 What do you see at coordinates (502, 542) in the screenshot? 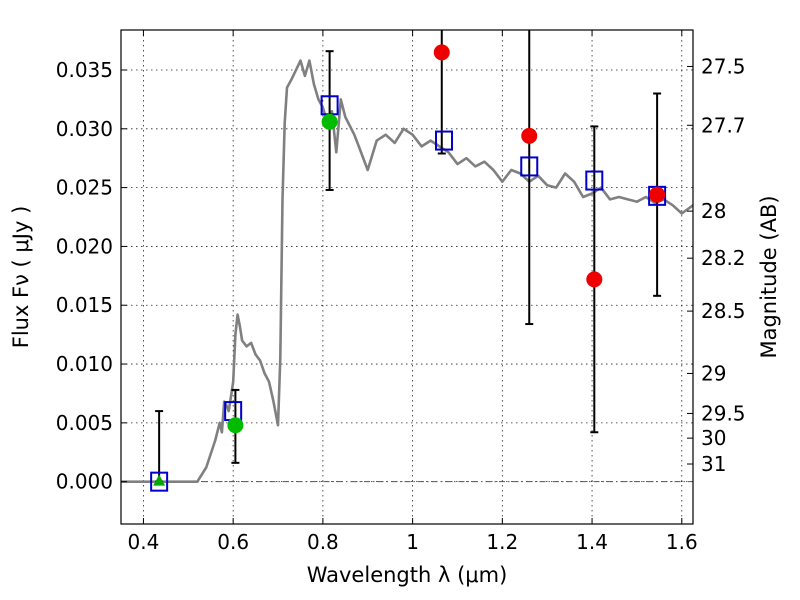
I see `x-tick-label: 1.2` at bounding box center [502, 542].